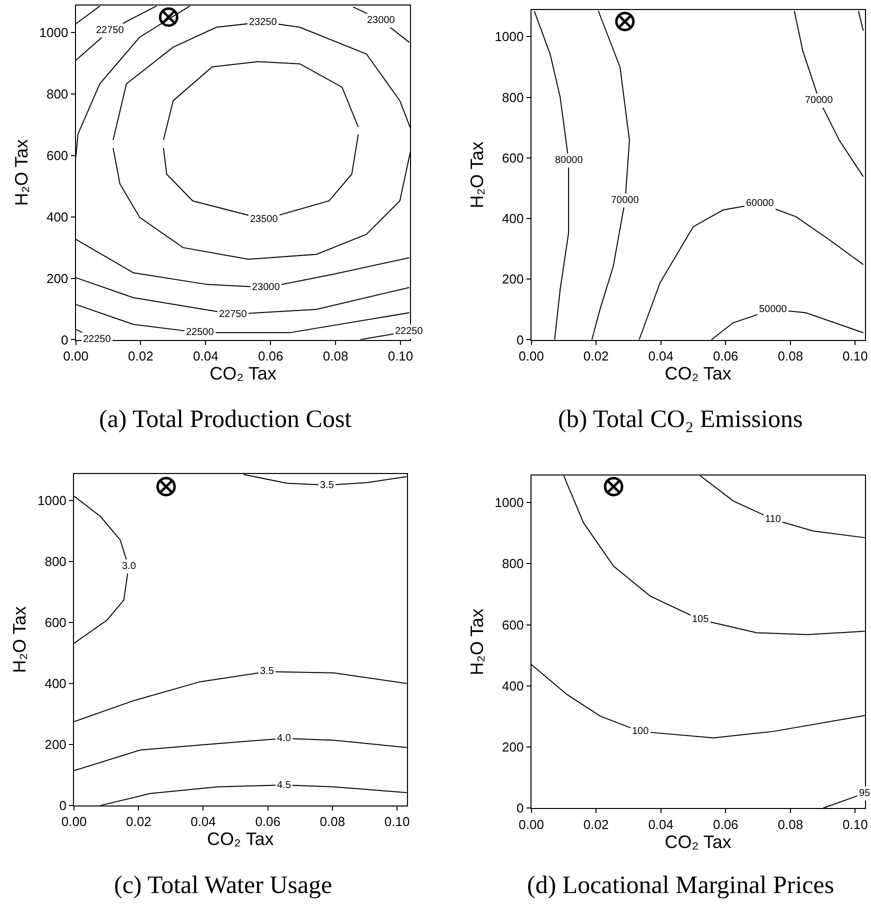 This screenshot has width=871, height=906. I want to click on series-label: 95, so click(865, 793).